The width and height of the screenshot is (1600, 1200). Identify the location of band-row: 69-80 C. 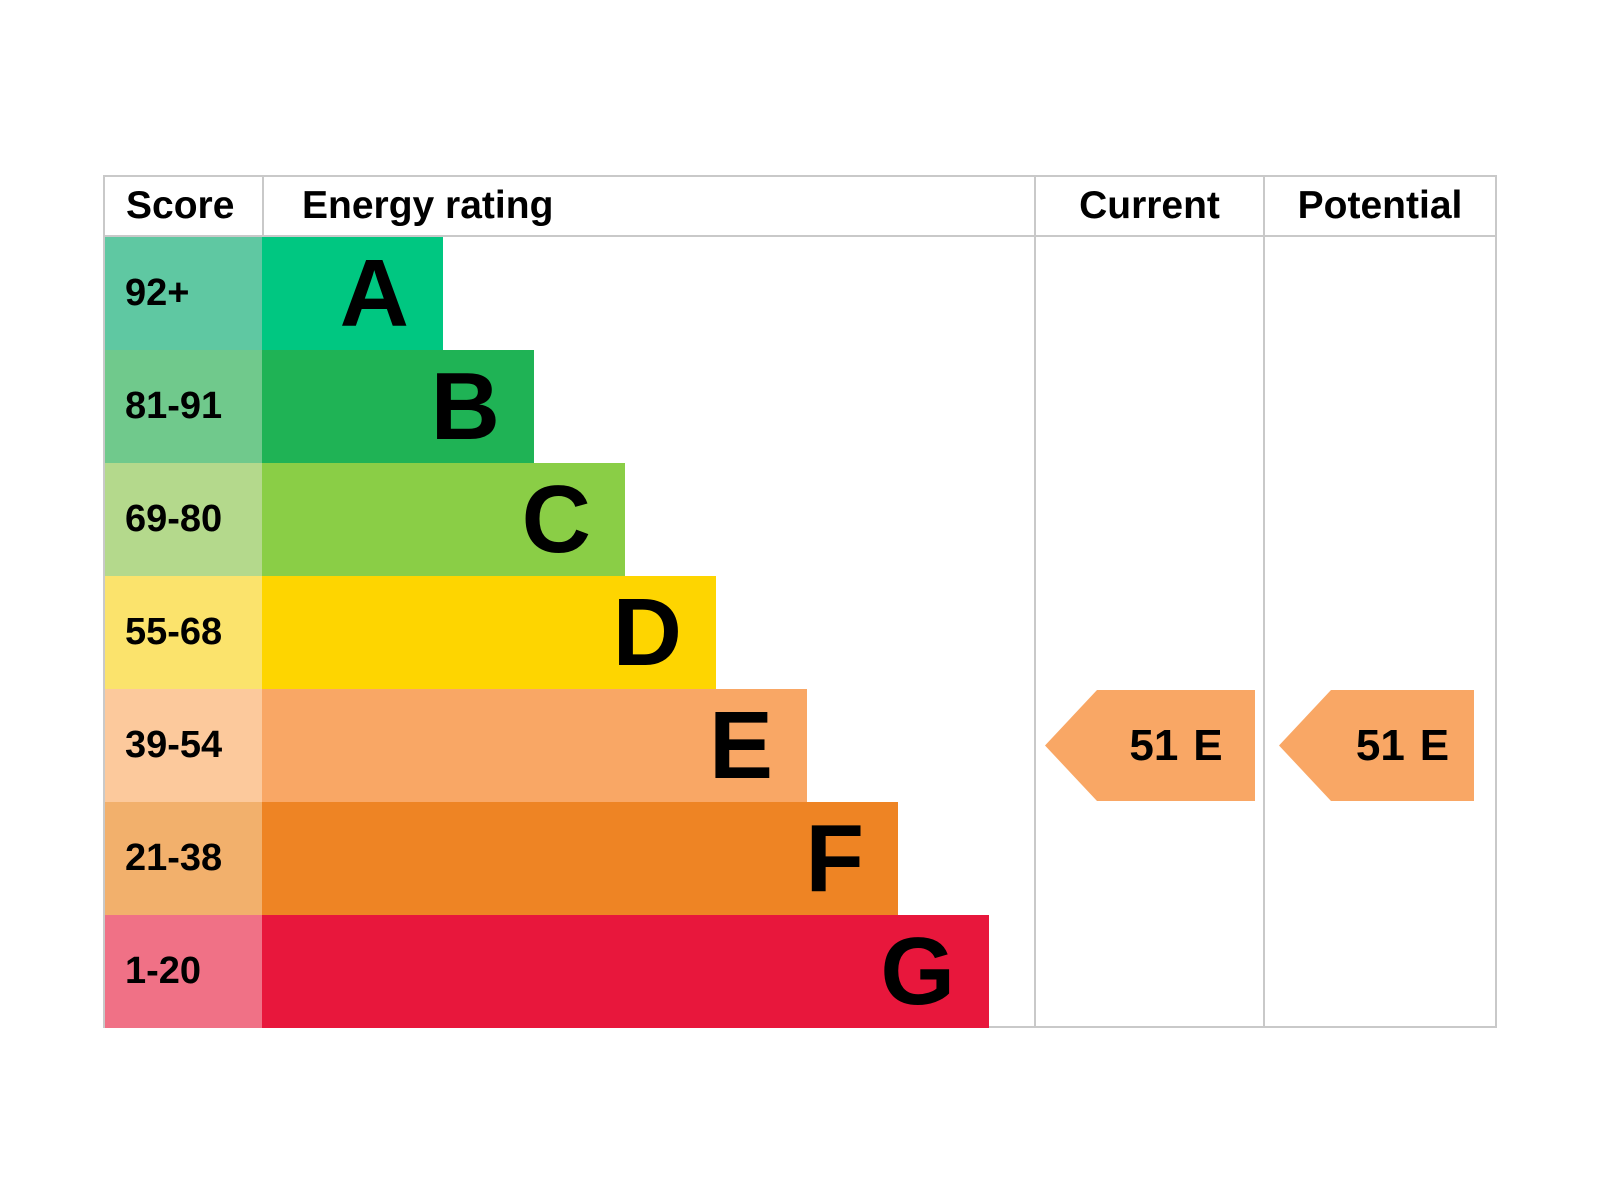
(570, 519).